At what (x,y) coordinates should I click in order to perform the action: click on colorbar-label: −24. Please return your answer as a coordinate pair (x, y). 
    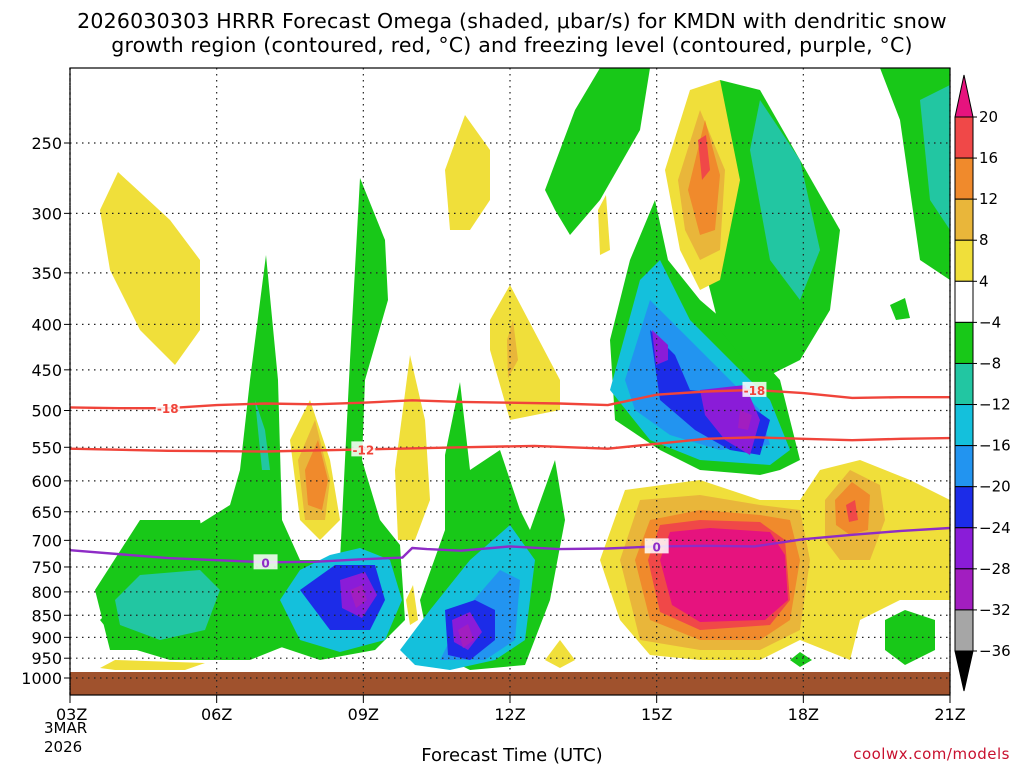
    Looking at the image, I should click on (995, 528).